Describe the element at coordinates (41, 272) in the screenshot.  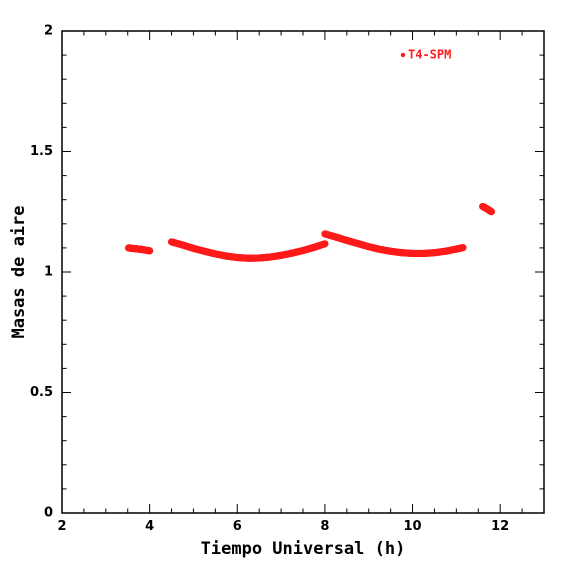
I see `y-tick-labels: 0 0.5 1 1.5 2` at that location.